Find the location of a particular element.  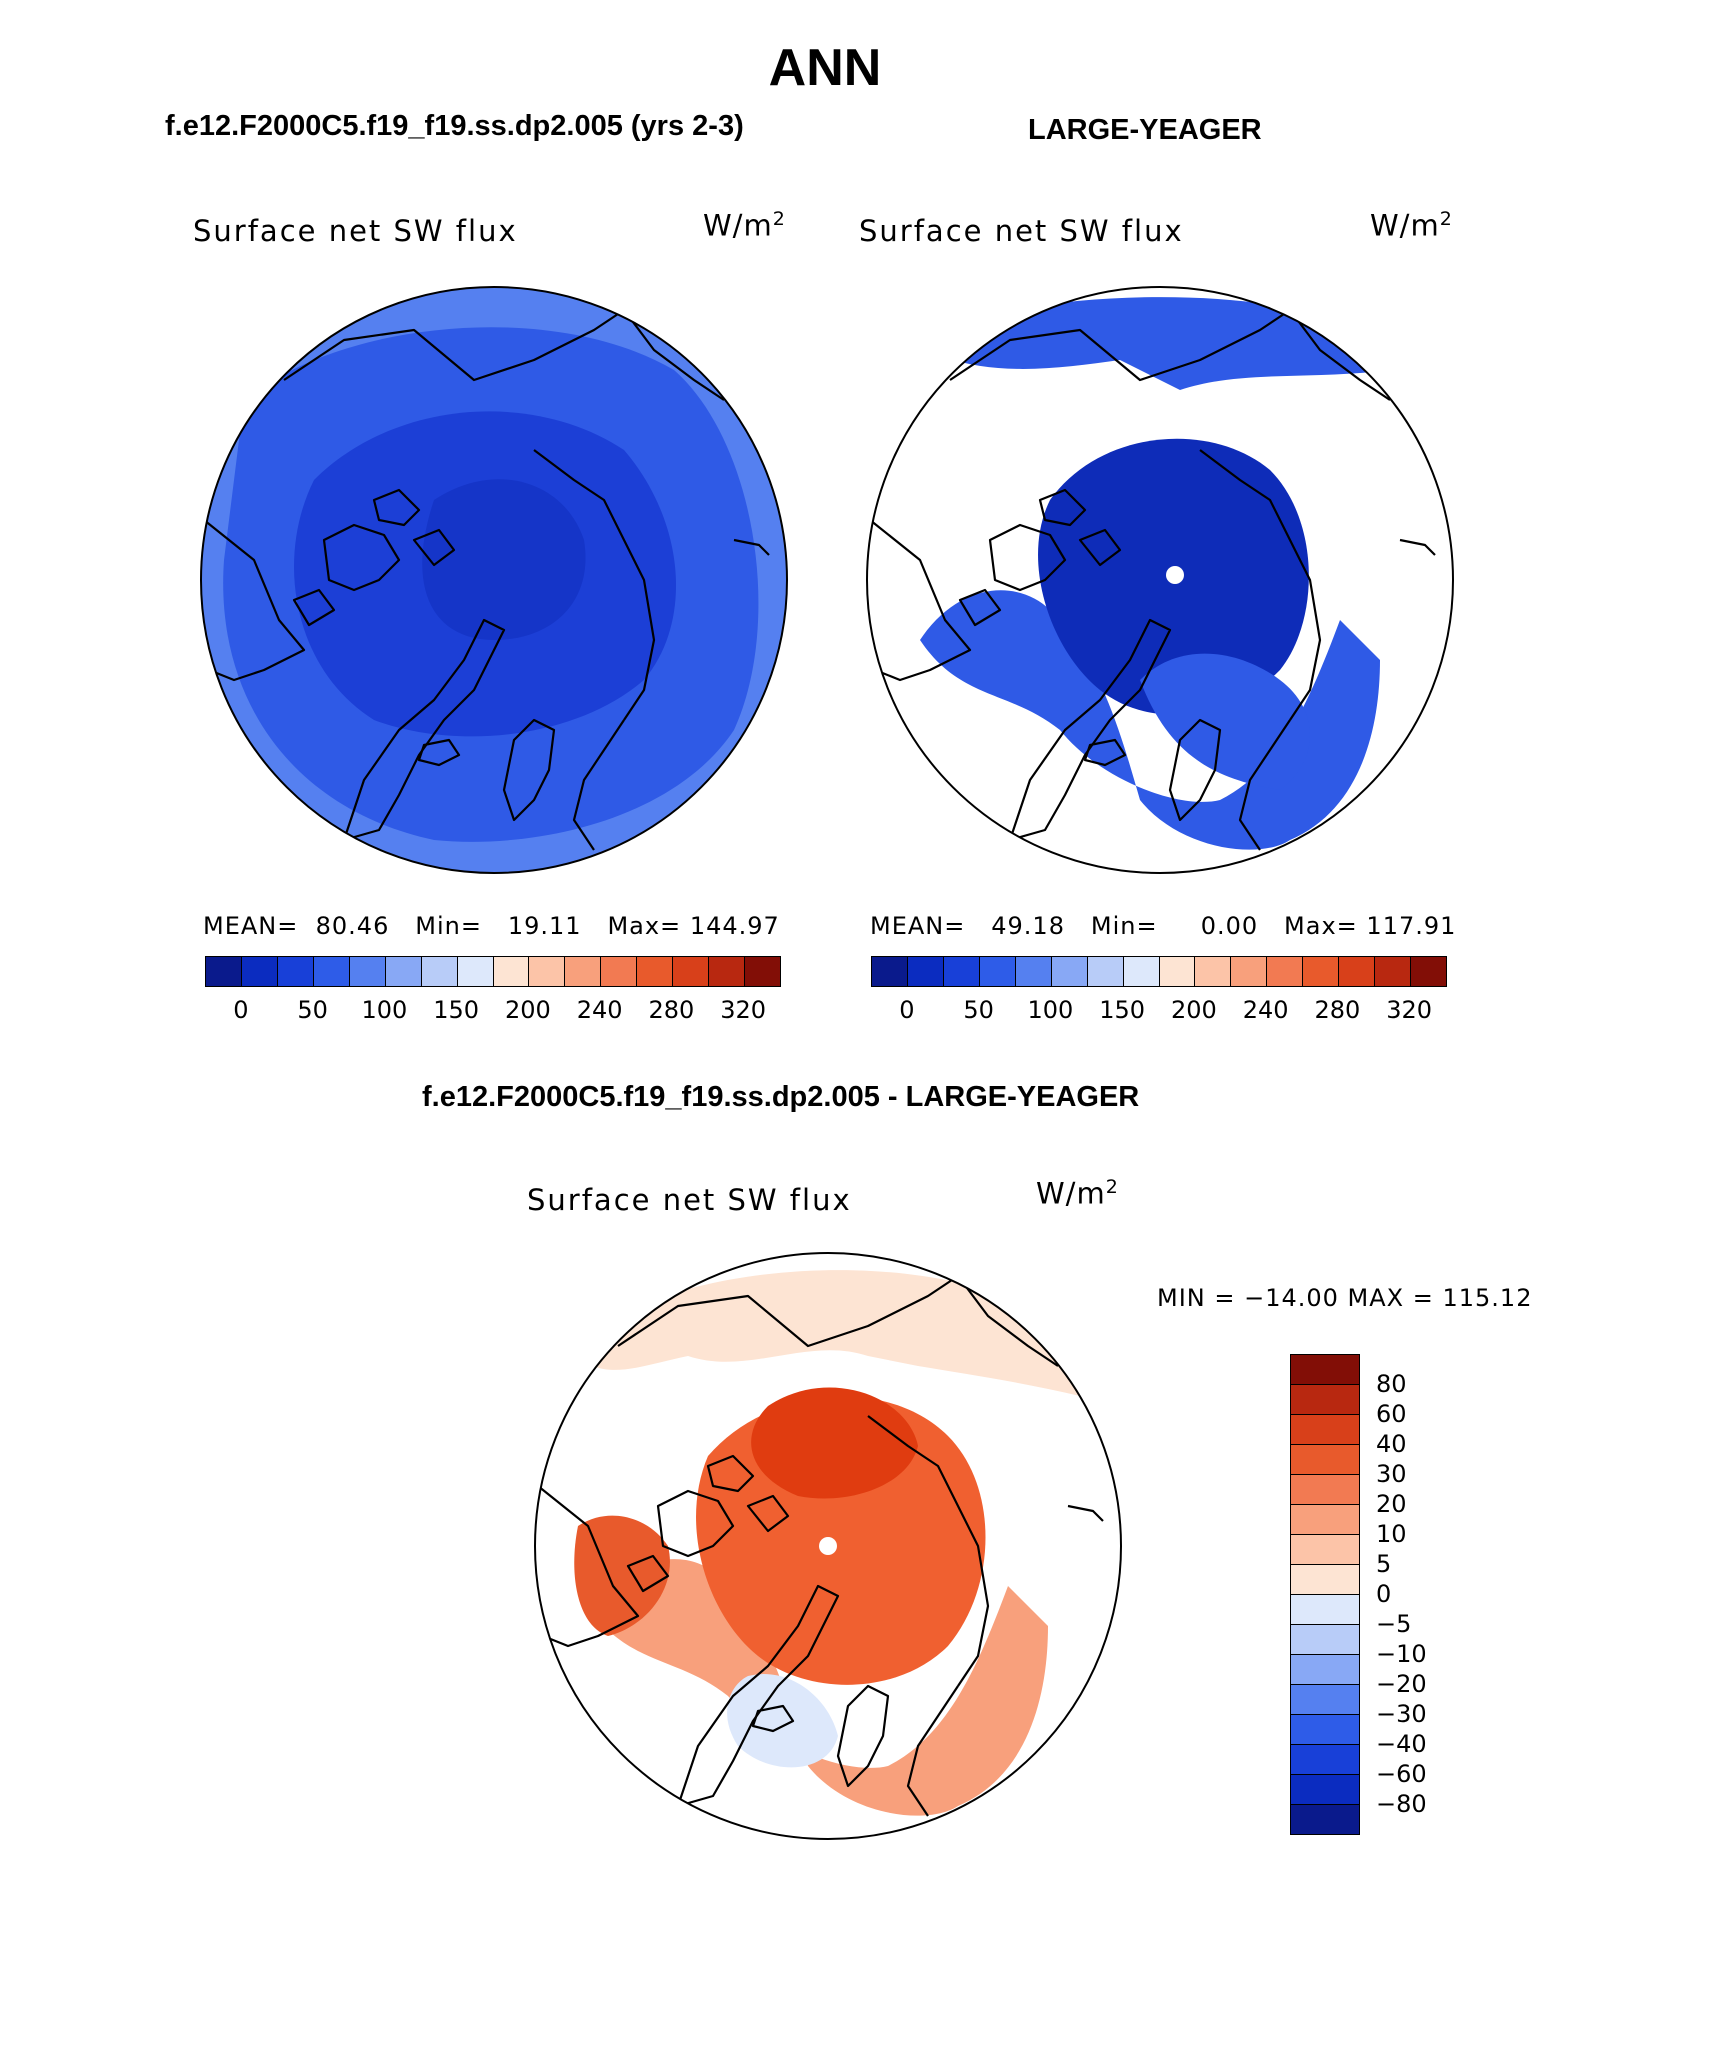

diff-minmax: MIN = −14.00 MAX = 115.12 is located at coordinates (1345, 1298).